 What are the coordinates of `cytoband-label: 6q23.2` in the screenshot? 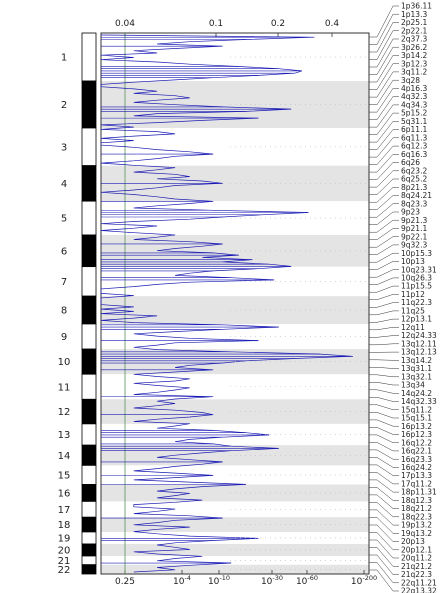 It's located at (414, 170).